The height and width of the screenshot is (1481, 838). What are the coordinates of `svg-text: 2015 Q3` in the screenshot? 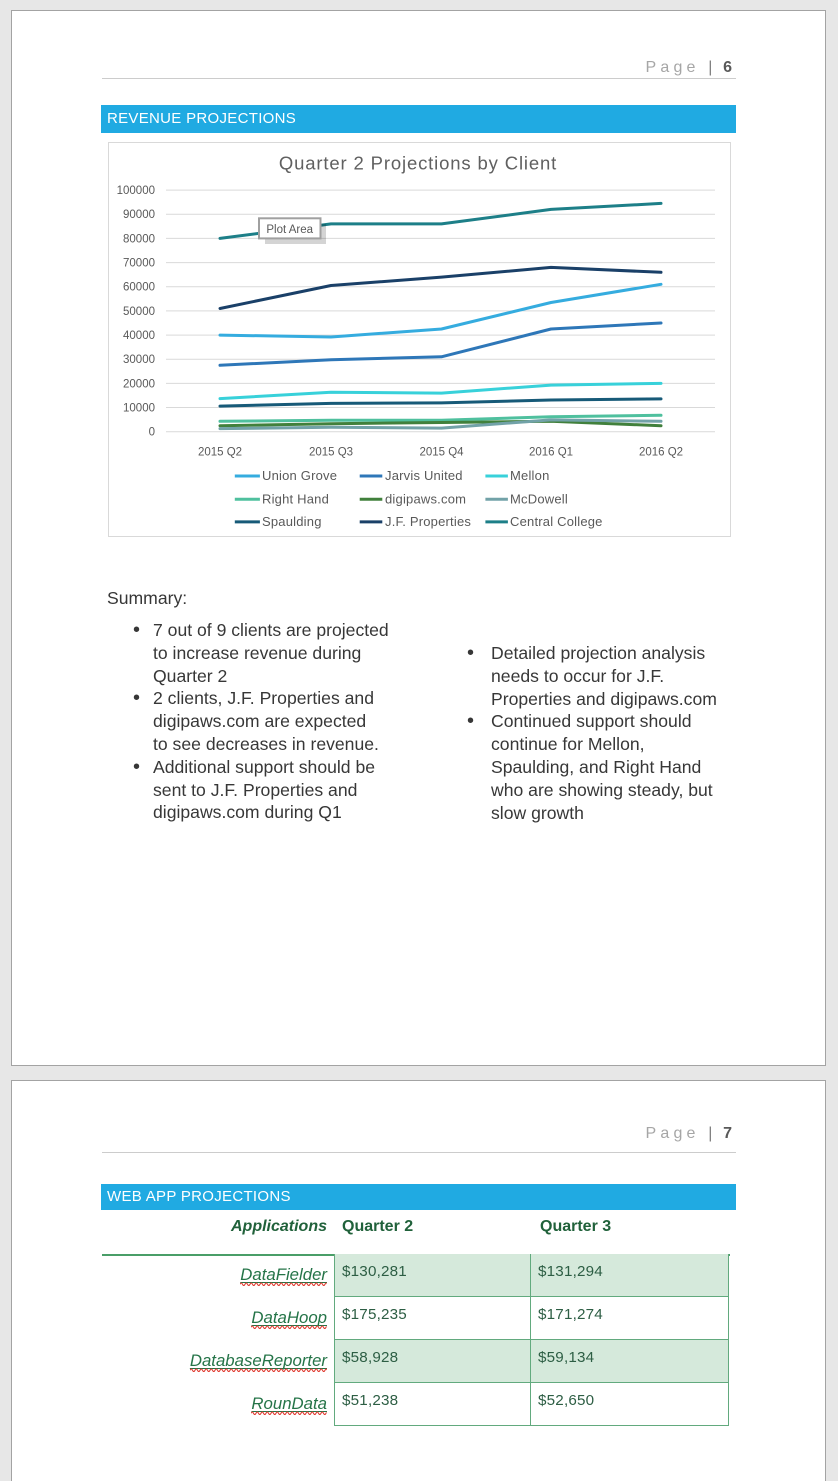 It's located at (331, 453).